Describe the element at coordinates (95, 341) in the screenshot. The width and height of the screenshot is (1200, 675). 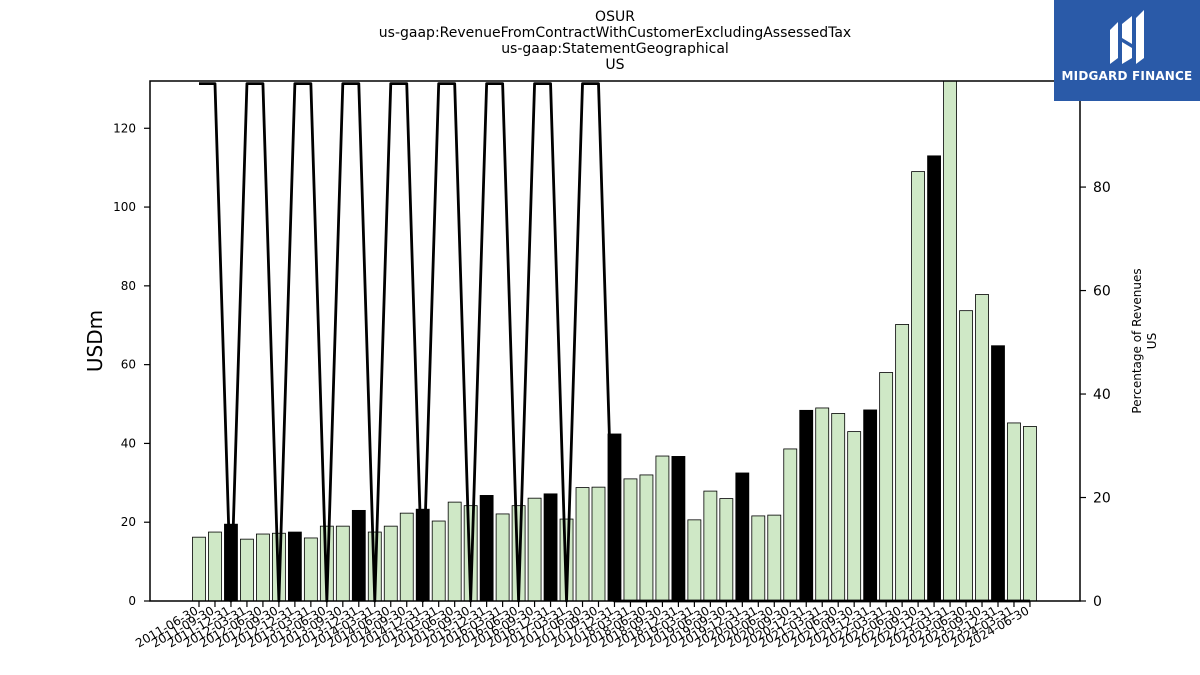
I see `y-axis-label: USDm` at that location.